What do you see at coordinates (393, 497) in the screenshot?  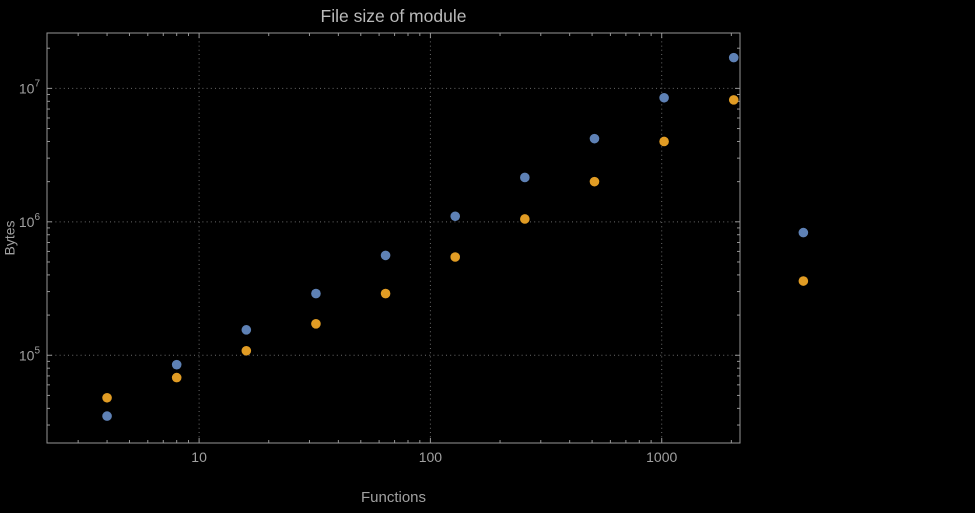 I see `x-axis-label: Functions` at bounding box center [393, 497].